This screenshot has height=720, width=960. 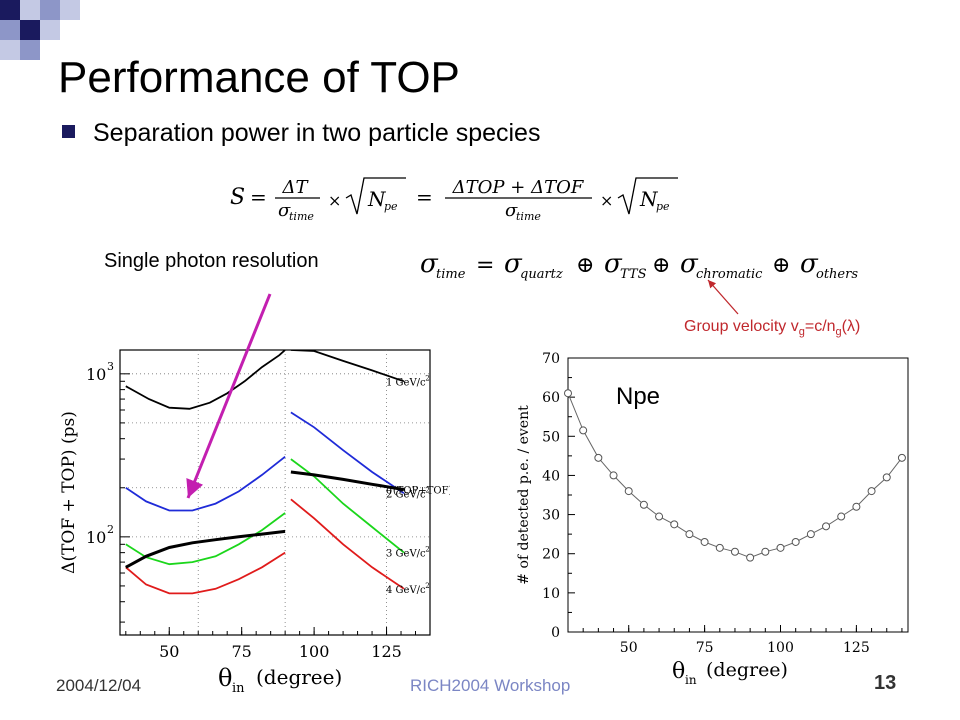 What do you see at coordinates (406, 494) in the screenshot?
I see `left-curve-label-2: 2 GeV/c` at bounding box center [406, 494].